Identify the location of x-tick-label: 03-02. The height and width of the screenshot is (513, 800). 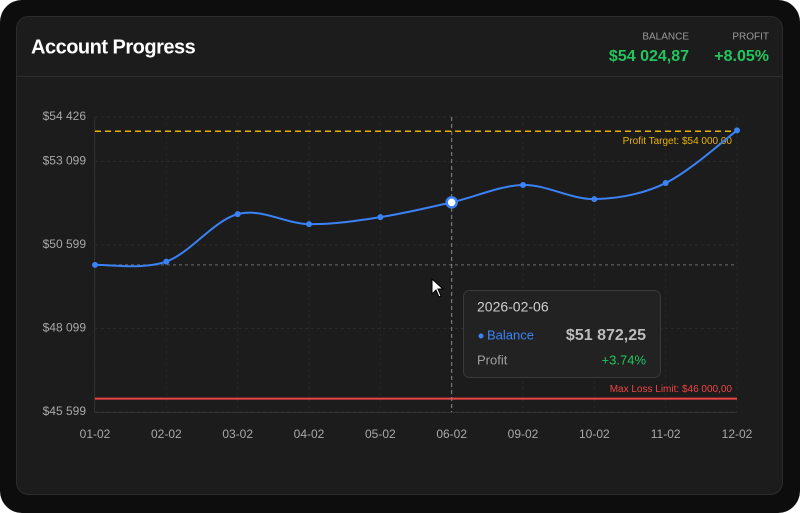
(237, 434).